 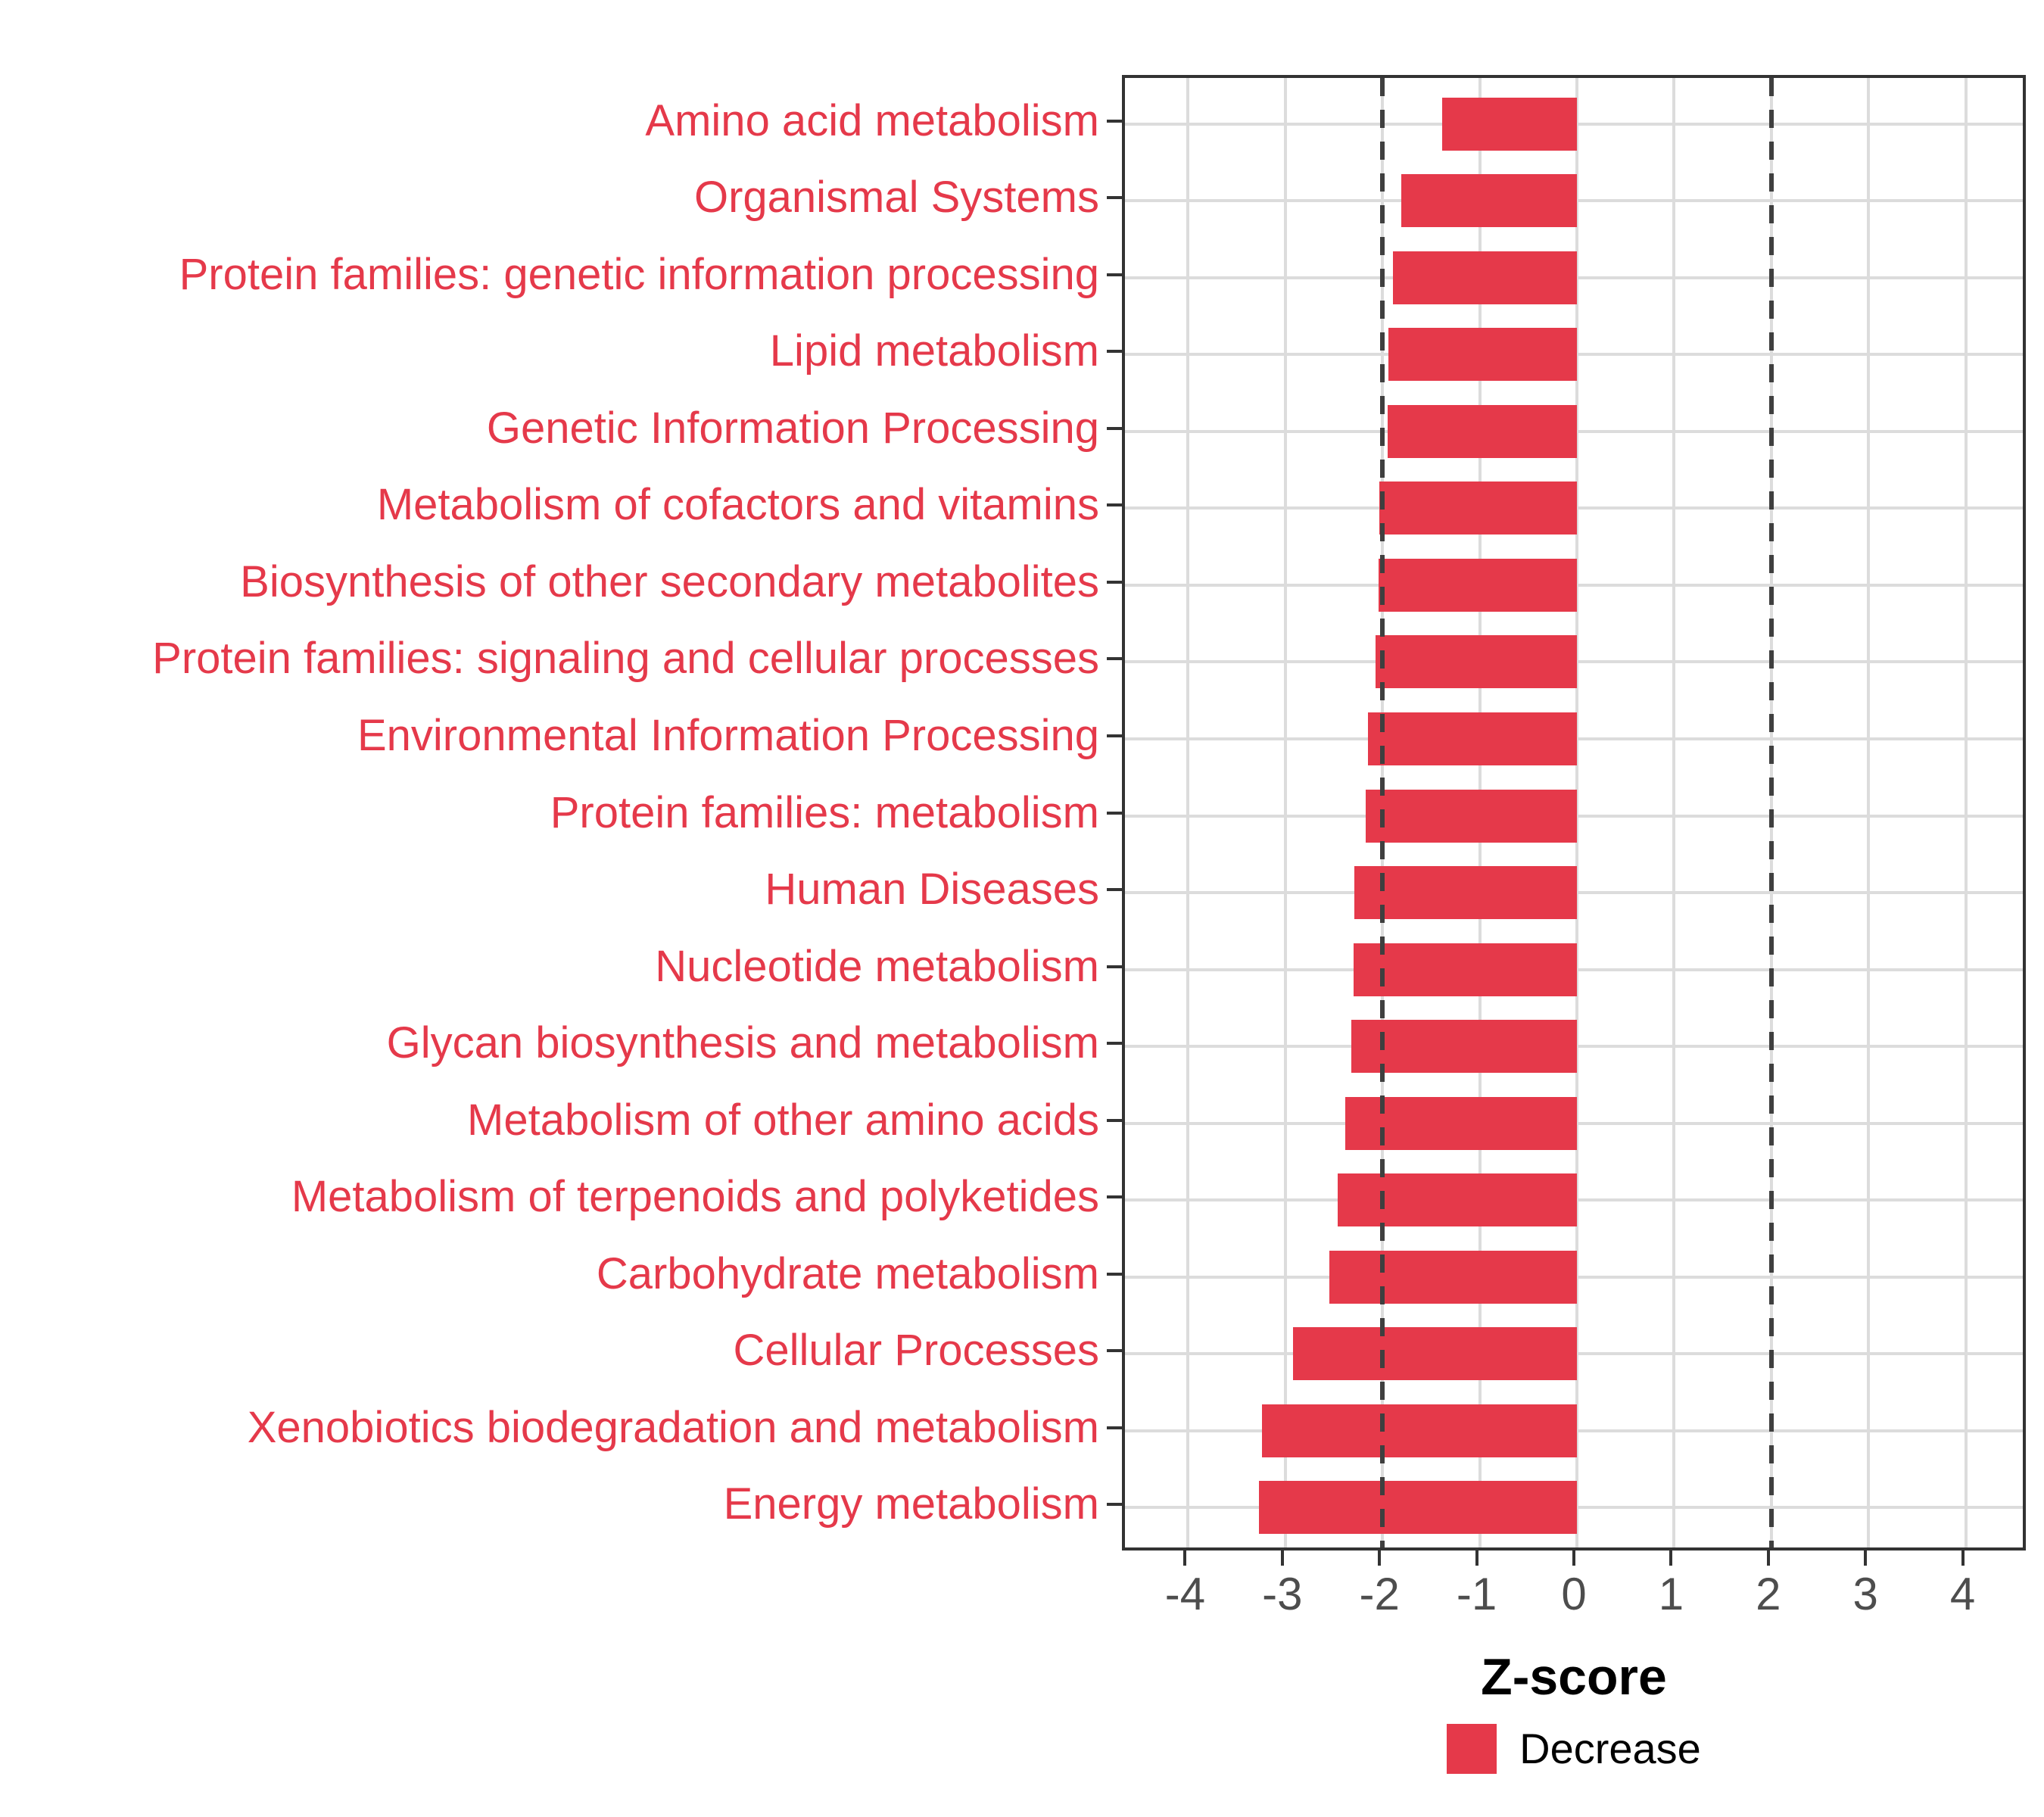 What do you see at coordinates (932, 889) in the screenshot?
I see `category-label: Human Diseases` at bounding box center [932, 889].